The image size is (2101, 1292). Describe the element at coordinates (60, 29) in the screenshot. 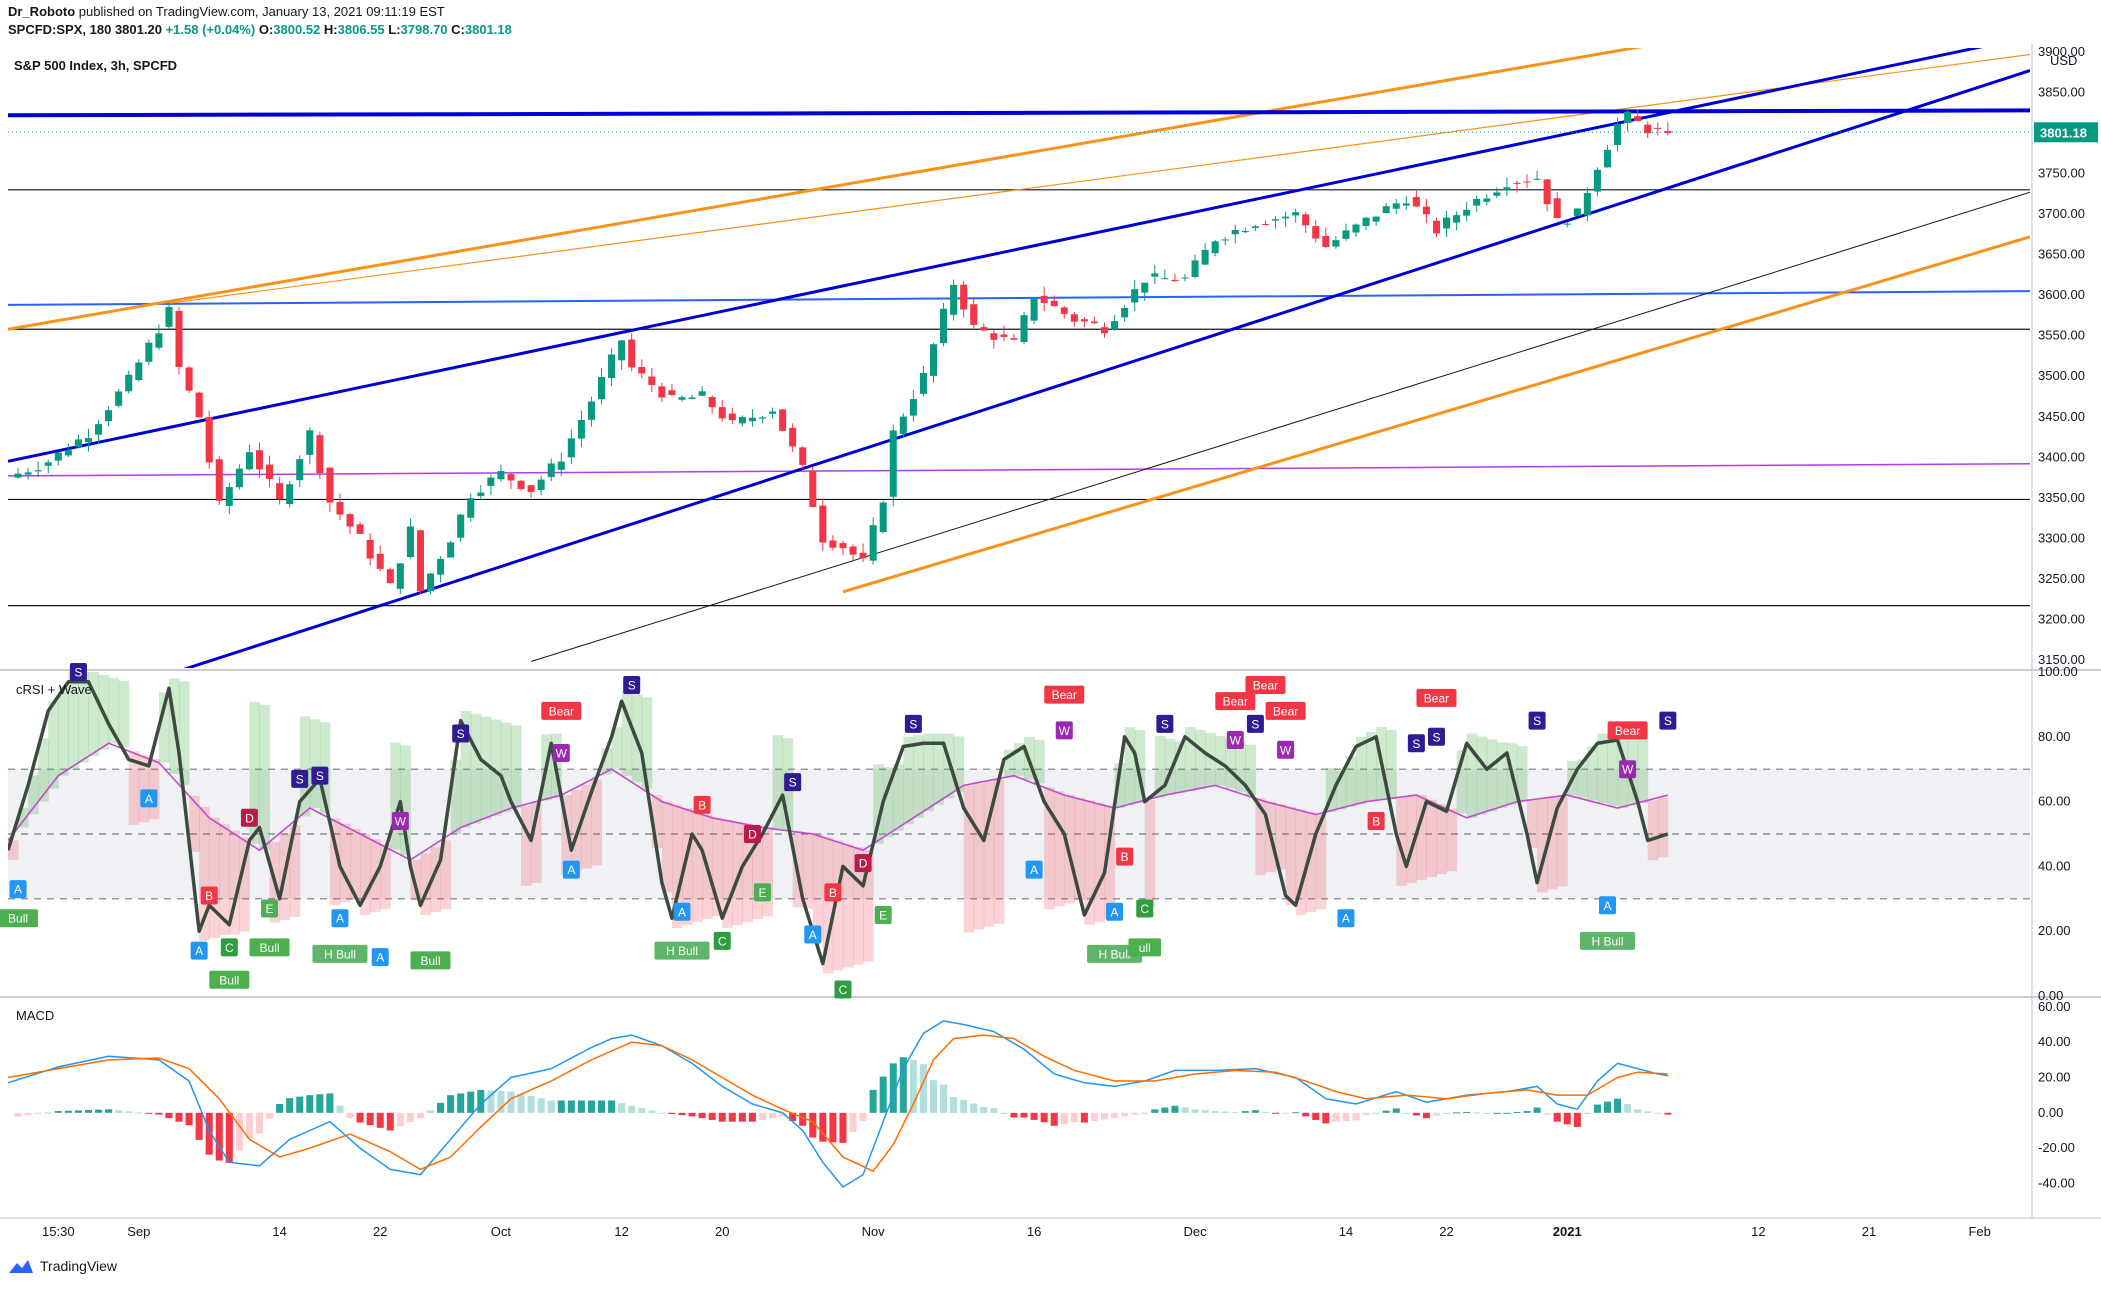

I see `symbol-label: SPCFD:SPX, 180` at that location.